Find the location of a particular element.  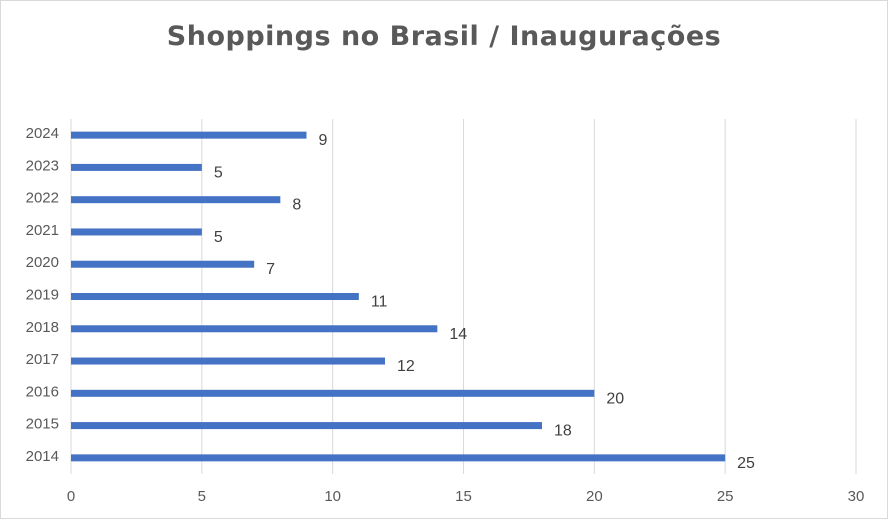

x-tick-label-30: 30 is located at coordinates (856, 496).